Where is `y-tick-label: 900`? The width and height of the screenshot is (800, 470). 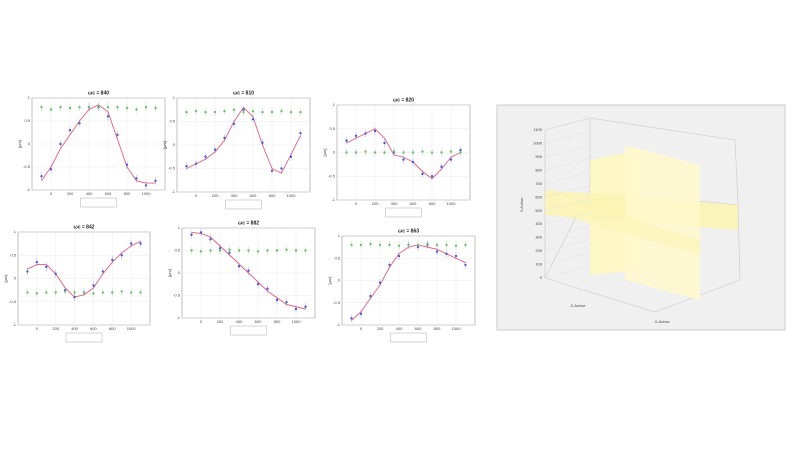
y-tick-label: 900 is located at coordinates (538, 156).